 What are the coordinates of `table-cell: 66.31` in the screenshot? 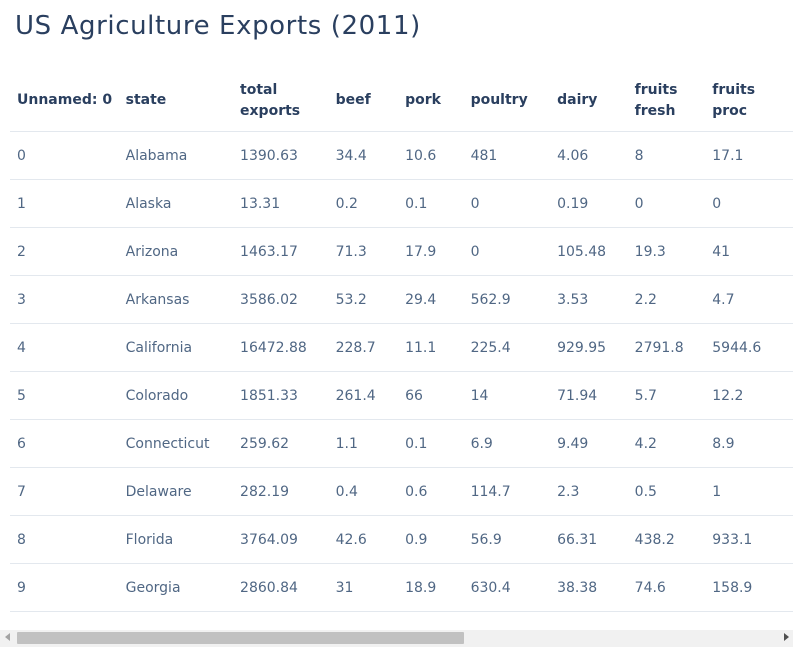 It's located at (589, 540).